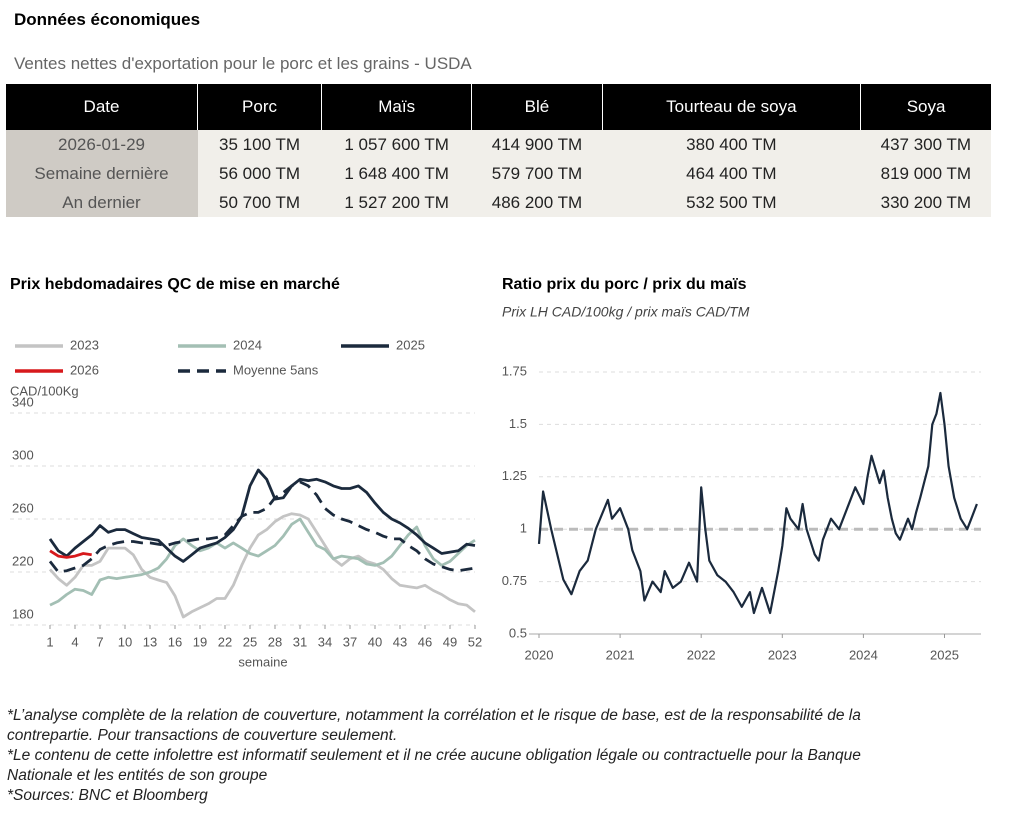 This screenshot has width=1024, height=825. I want to click on legend-label: 2026, so click(84, 369).